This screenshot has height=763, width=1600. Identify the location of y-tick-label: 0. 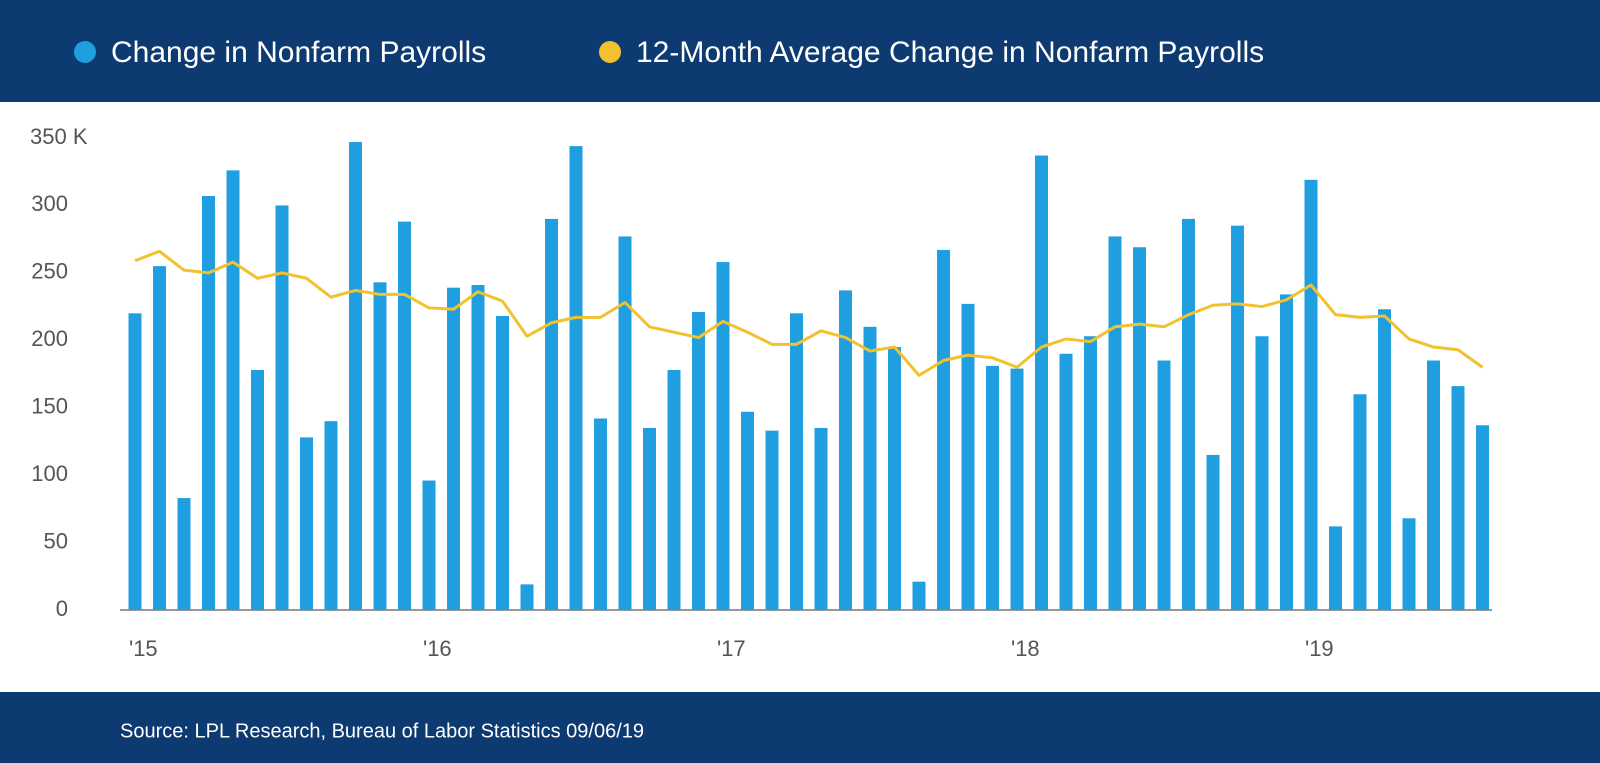
(62, 608).